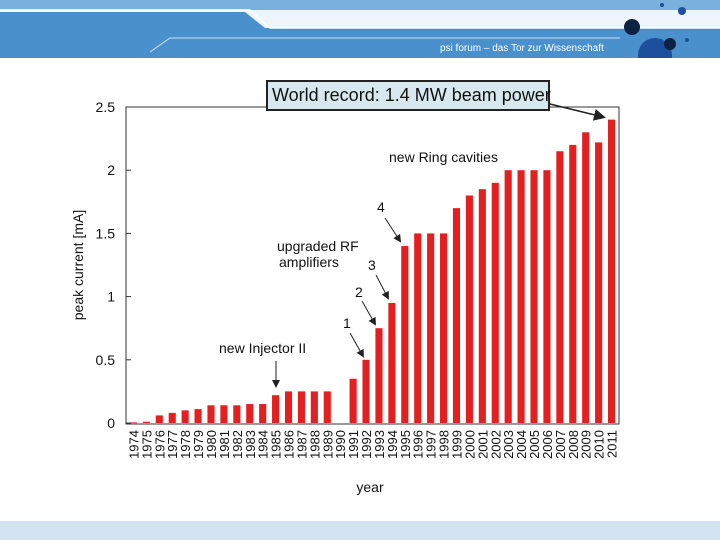 The width and height of the screenshot is (720, 540). What do you see at coordinates (347, 323) in the screenshot?
I see `annotation-1: 1` at bounding box center [347, 323].